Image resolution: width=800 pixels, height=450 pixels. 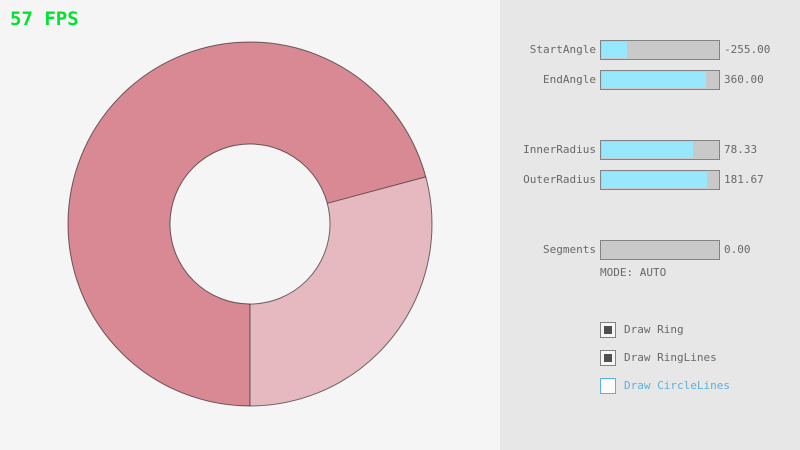 I want to click on start-angle-slider, so click(x=660, y=50).